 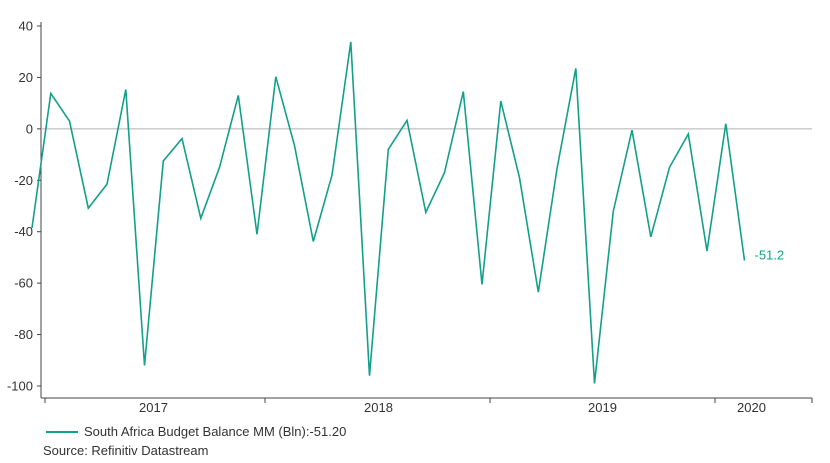 I want to click on y-tick-label: -100, so click(x=20, y=386).